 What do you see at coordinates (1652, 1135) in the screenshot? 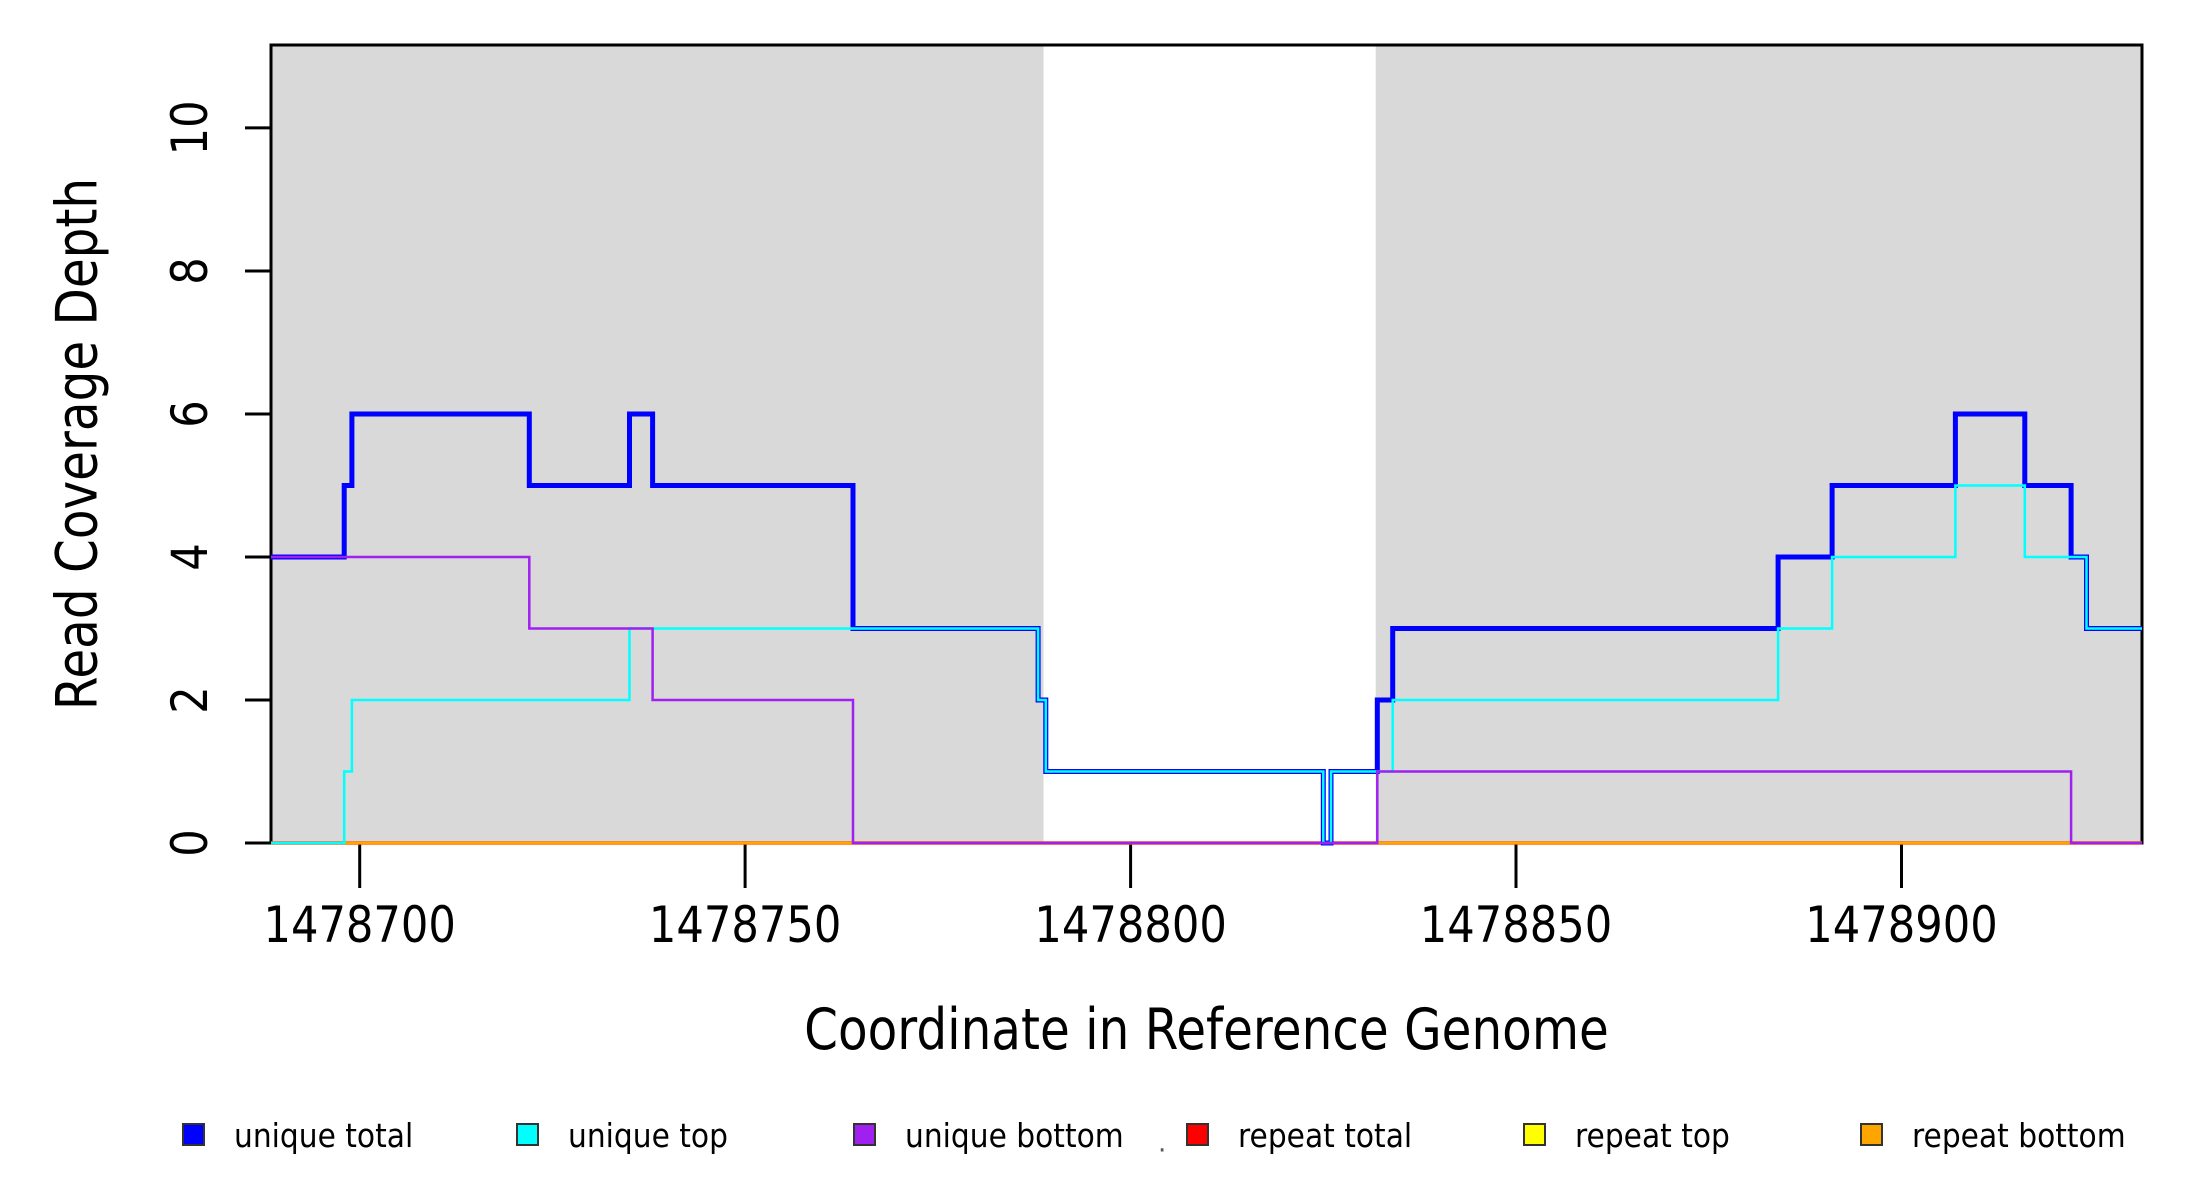
I see `legend-label: repeat top` at bounding box center [1652, 1135].